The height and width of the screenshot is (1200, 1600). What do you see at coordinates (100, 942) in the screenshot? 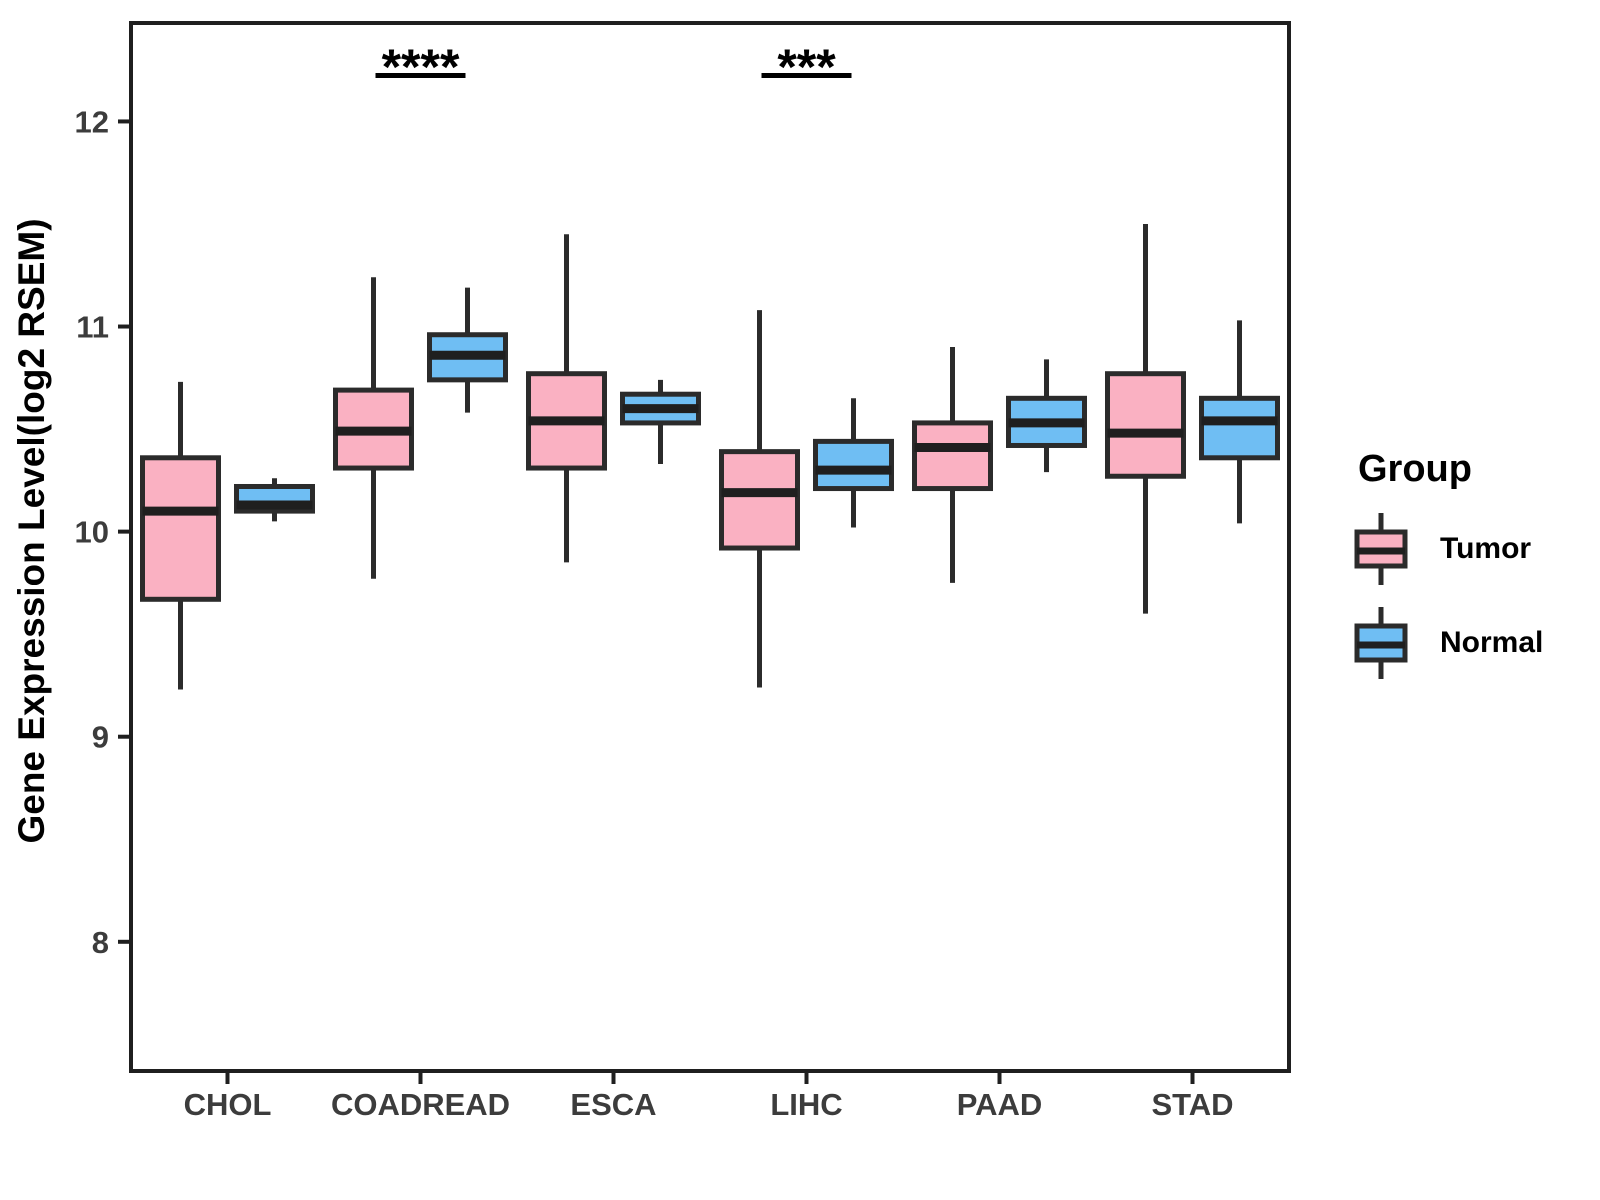
I see `y-tick-label: 8` at bounding box center [100, 942].